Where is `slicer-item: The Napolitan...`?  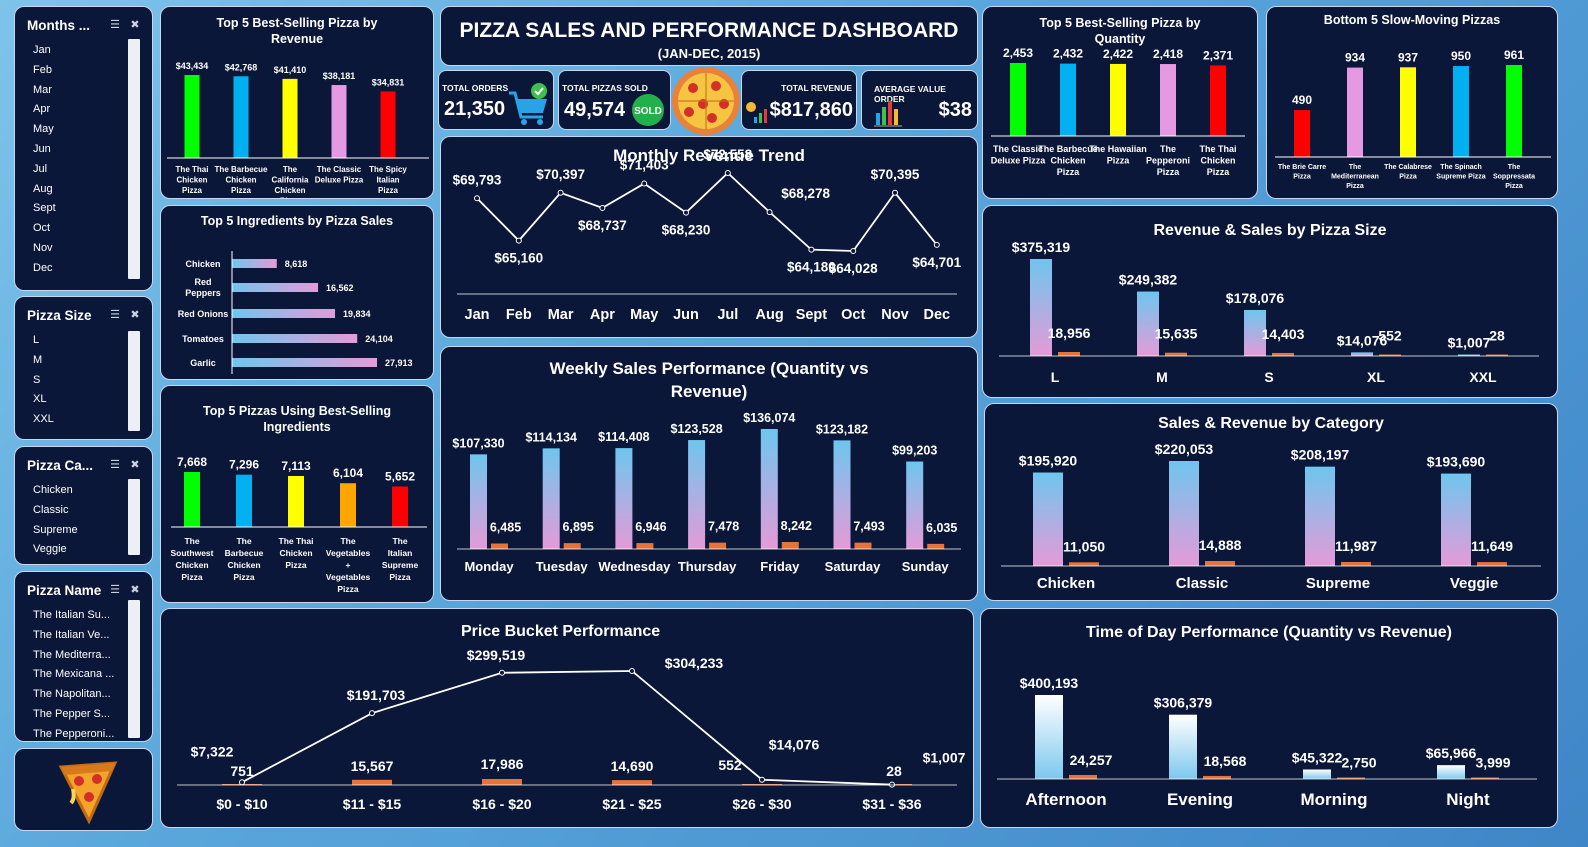
slicer-item: The Napolitan... is located at coordinates (72, 694).